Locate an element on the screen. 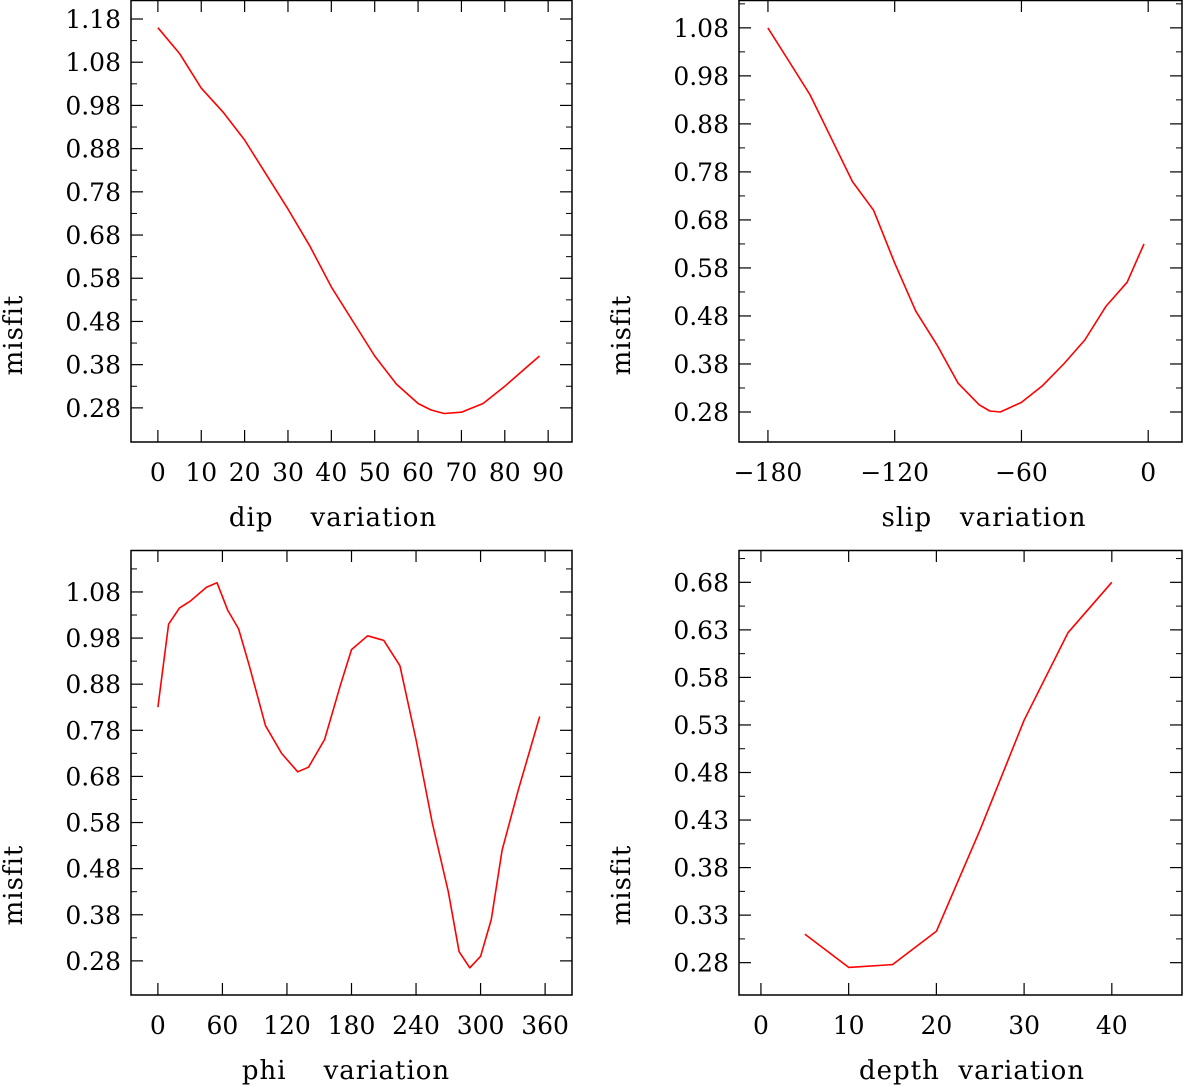  y-tick-label: 0.43 is located at coordinates (701, 820).